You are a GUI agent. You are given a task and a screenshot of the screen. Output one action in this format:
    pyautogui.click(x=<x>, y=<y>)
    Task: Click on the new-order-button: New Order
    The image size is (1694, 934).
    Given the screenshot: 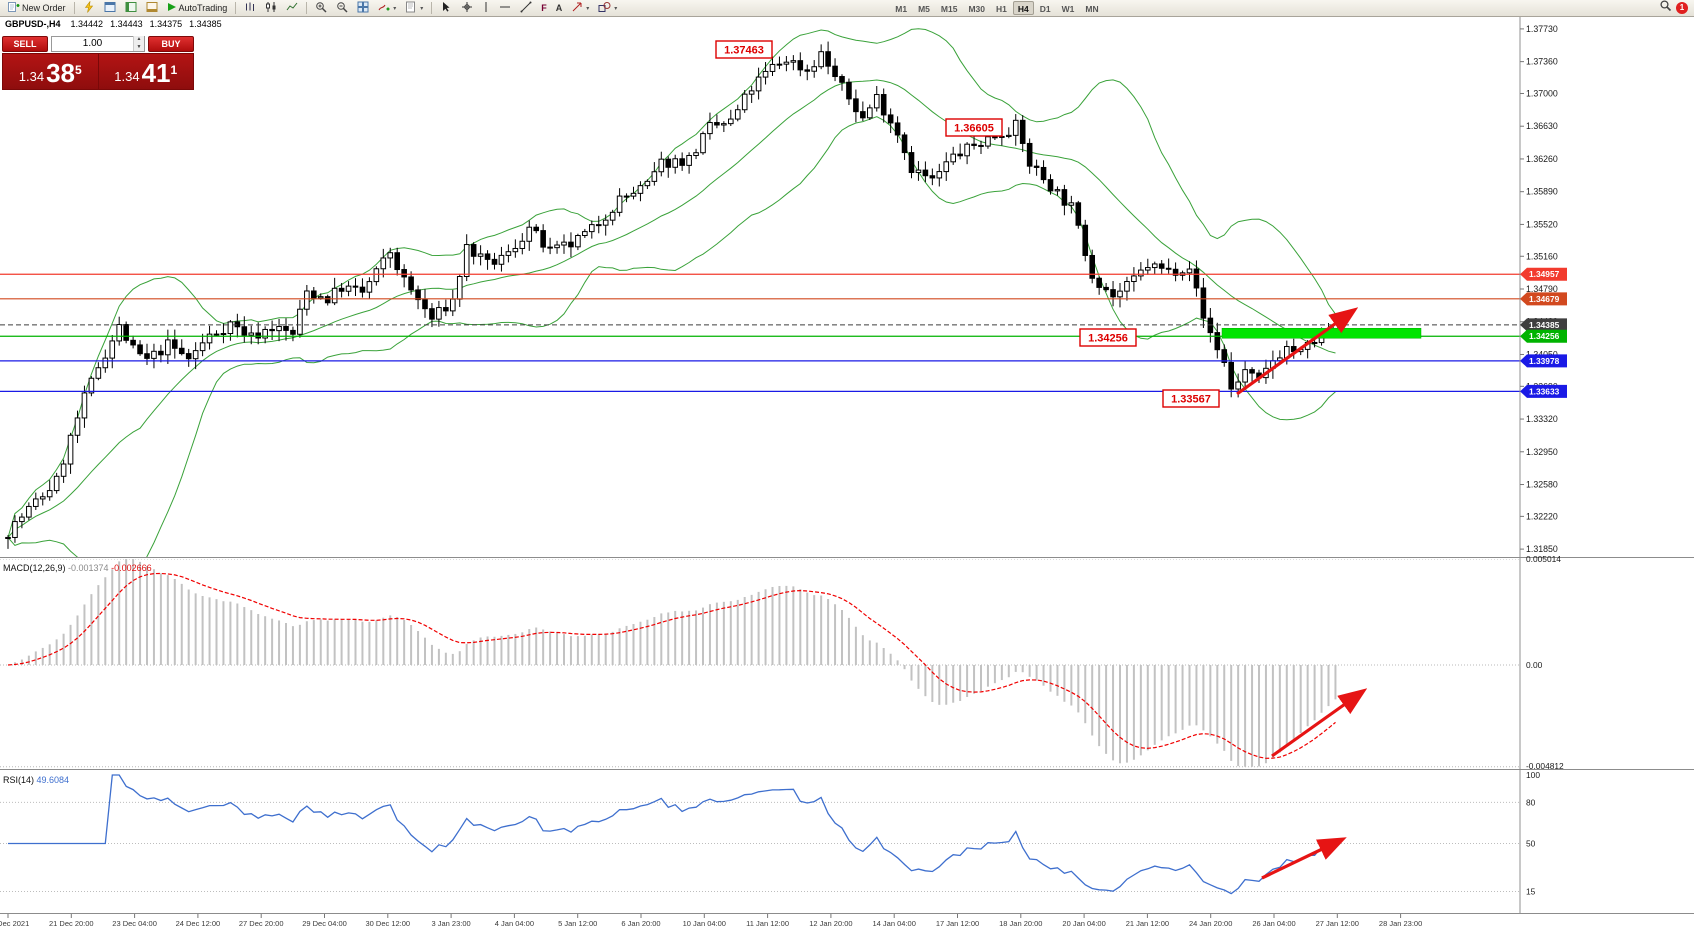 What is the action you would take?
    pyautogui.click(x=37, y=8)
    